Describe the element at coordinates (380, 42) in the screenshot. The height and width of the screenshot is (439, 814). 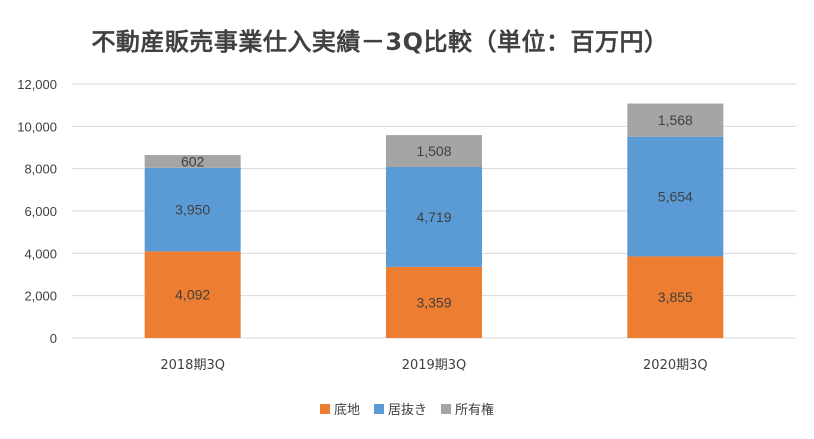
I see `chart-title: 不動産販売事業仕入実績－3Q比較（単位：百万円）` at that location.